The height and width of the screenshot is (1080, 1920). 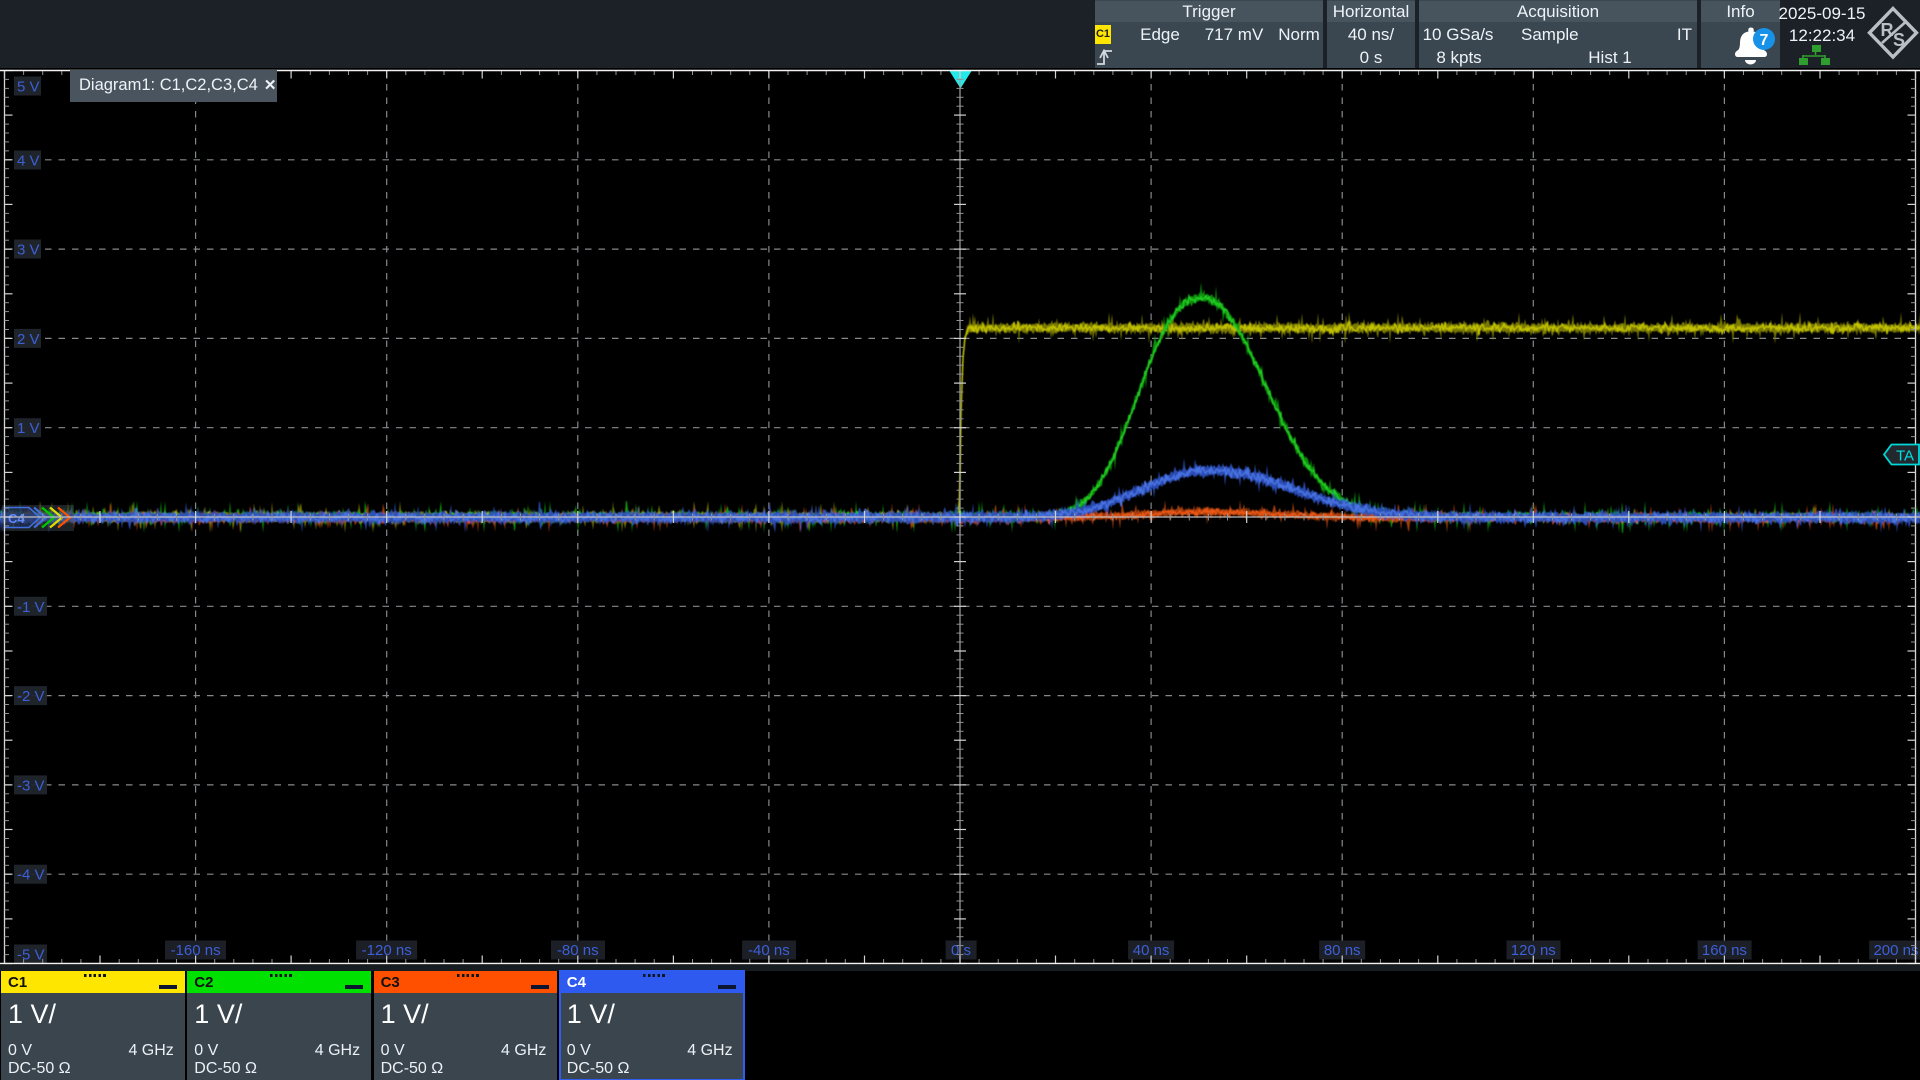 What do you see at coordinates (1342, 950) in the screenshot?
I see `svg-text: 80 ns` at bounding box center [1342, 950].